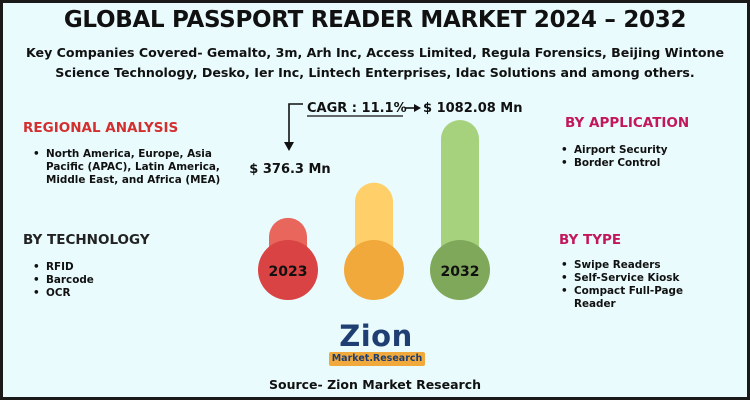 The width and height of the screenshot is (750, 400). Describe the element at coordinates (123, 267) in the screenshot. I see `list-item: RFID` at that location.